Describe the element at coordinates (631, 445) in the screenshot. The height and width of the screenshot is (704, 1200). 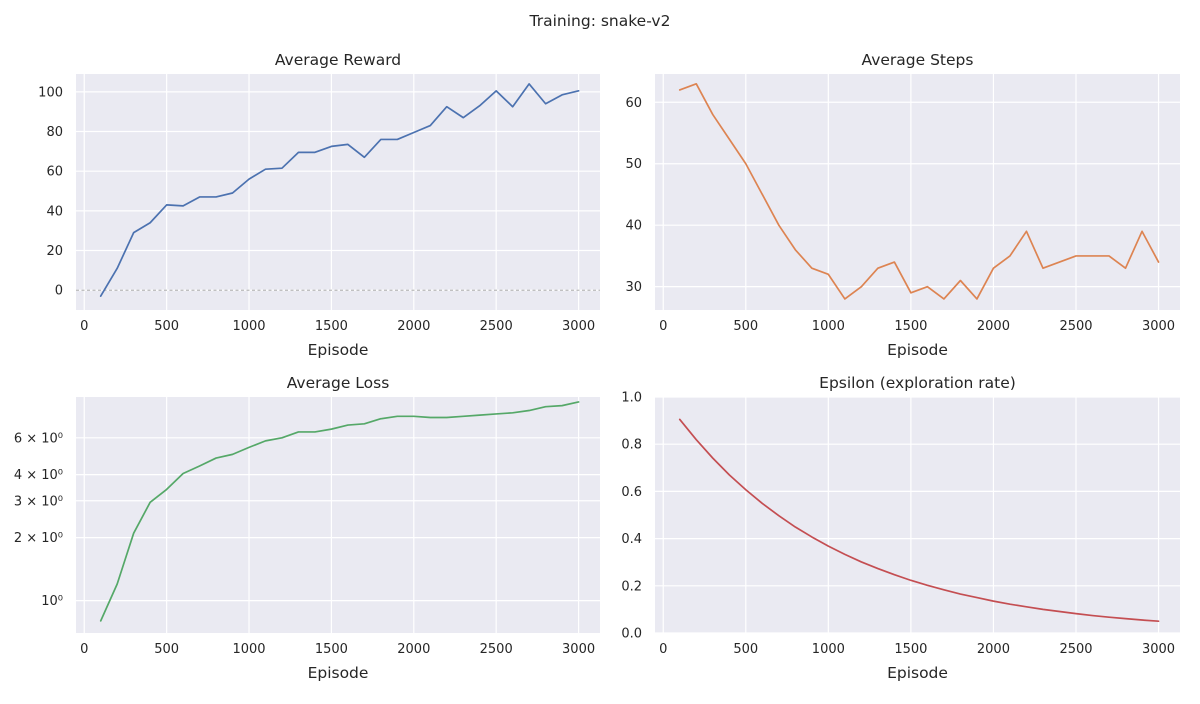
I see `y-tick-label: 0.8` at that location.